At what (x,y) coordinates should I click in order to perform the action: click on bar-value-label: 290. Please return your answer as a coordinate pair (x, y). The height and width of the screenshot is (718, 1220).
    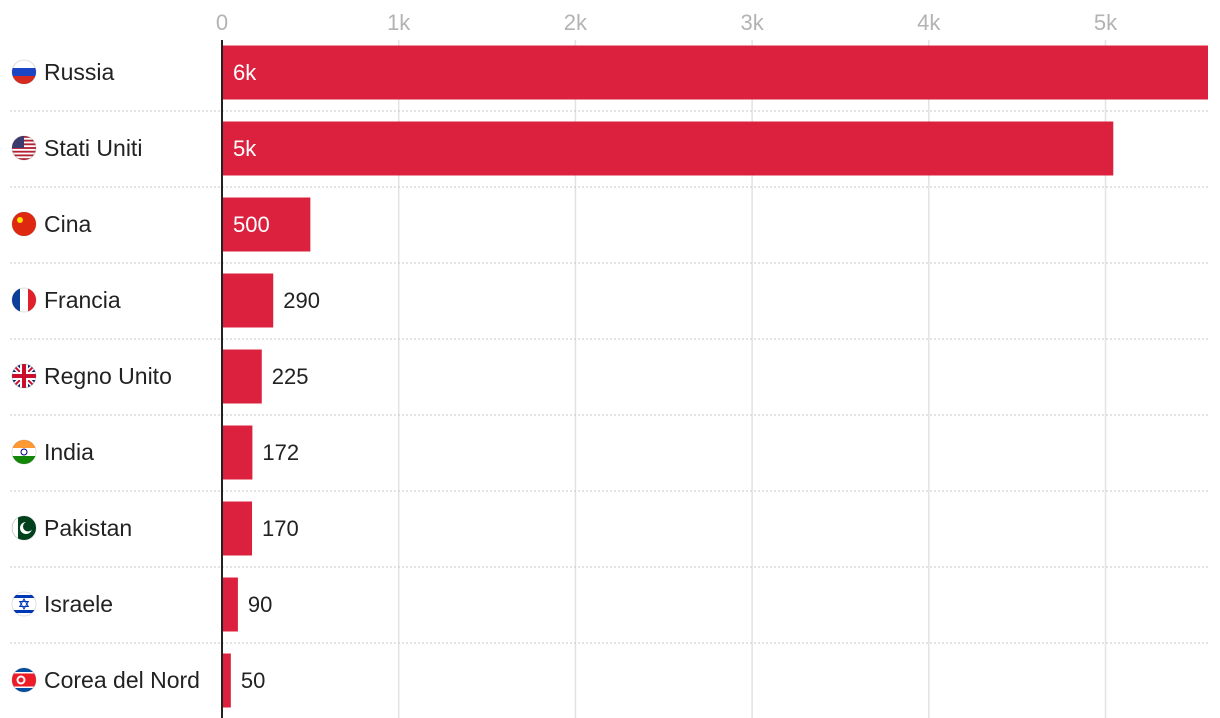
    Looking at the image, I should click on (301, 300).